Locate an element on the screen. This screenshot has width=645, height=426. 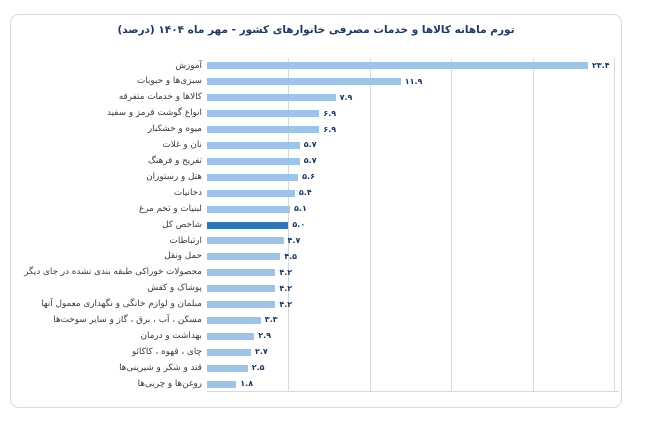
chart-row: میوه و خشکبار ۶.۹ is located at coordinates (317, 130).